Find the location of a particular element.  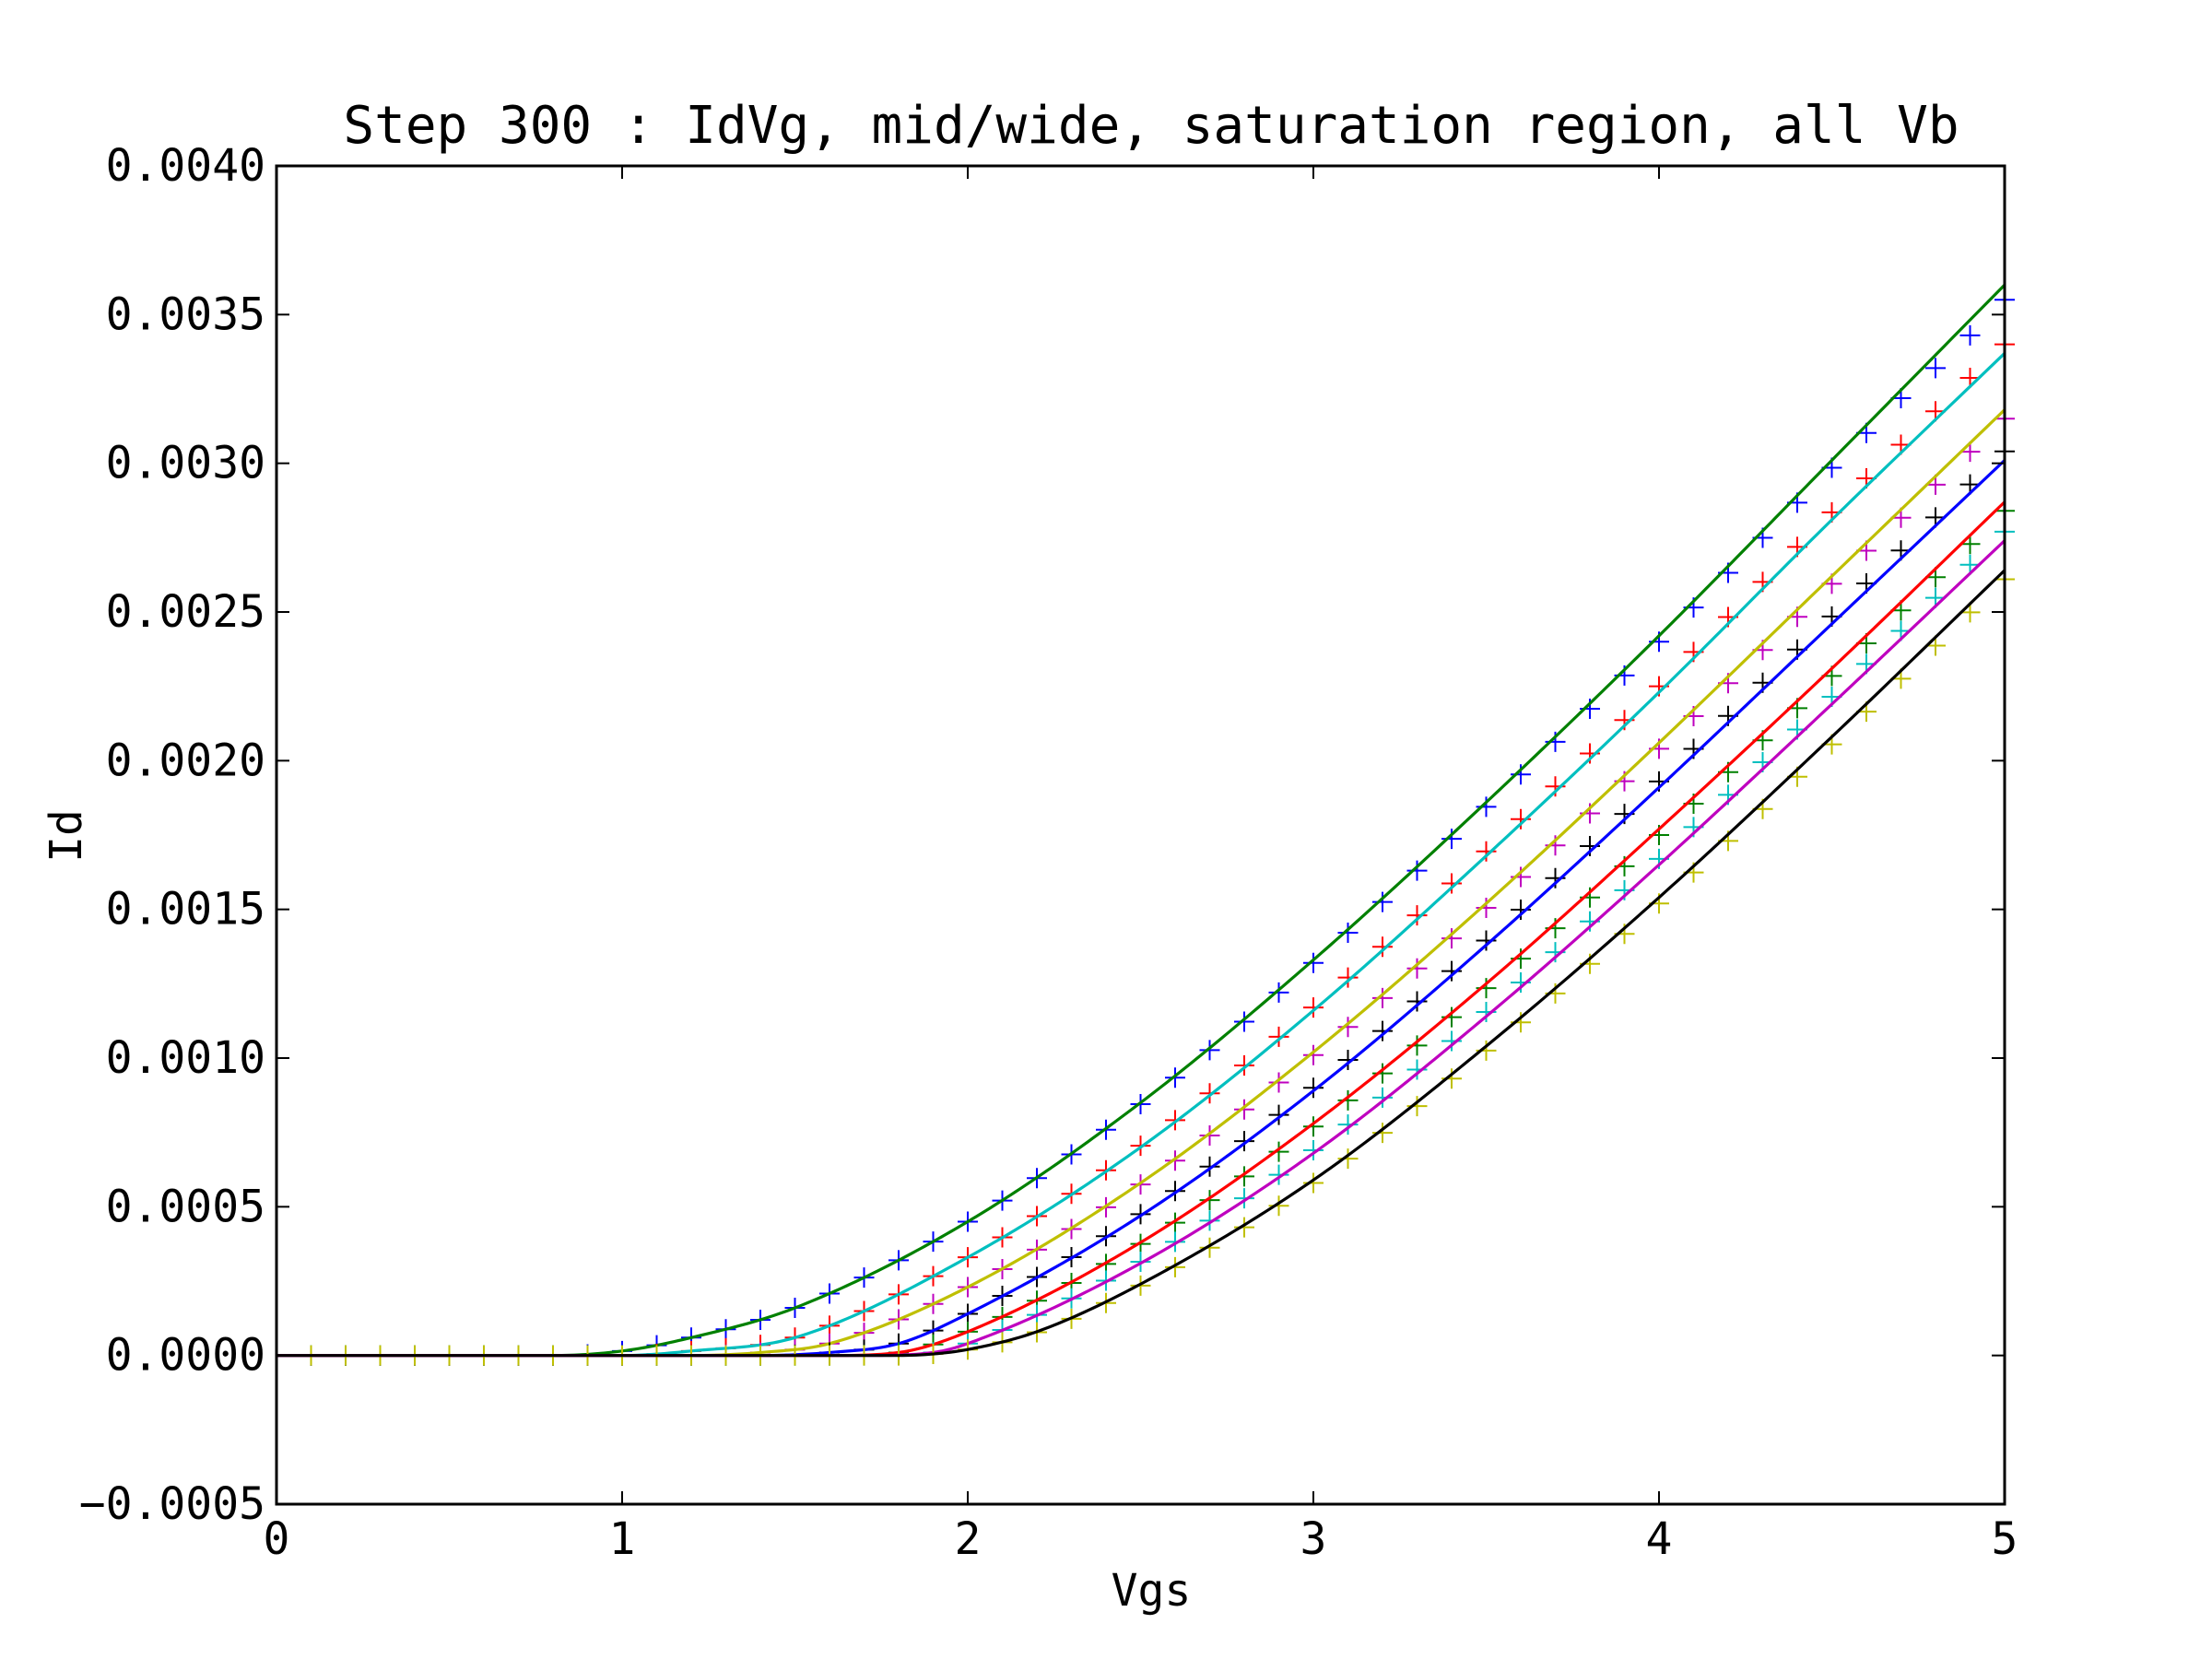

x-tick-label: 2 is located at coordinates (968, 1539).